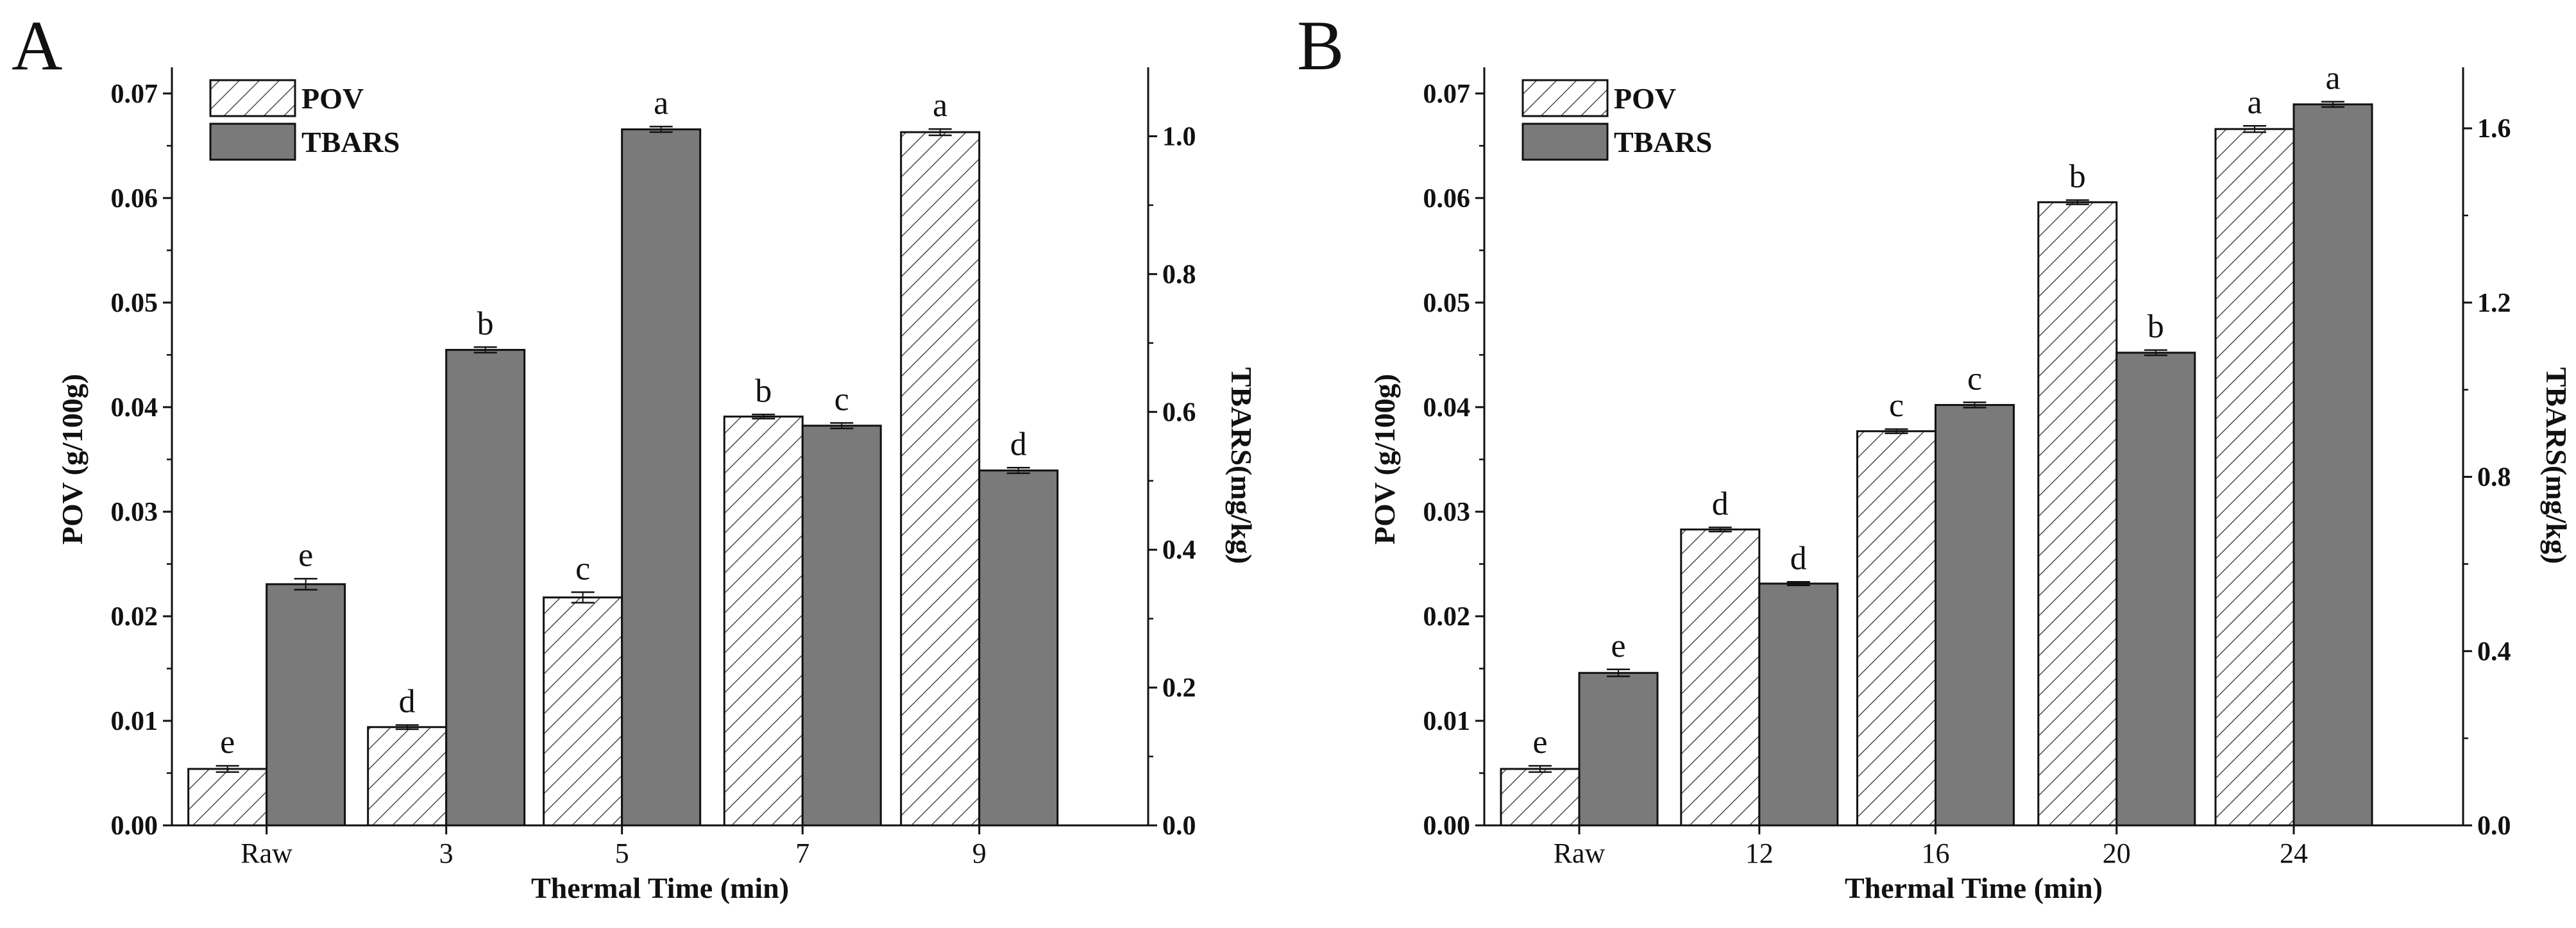 This screenshot has width=2576, height=928. I want to click on right-tick-label: 0.6, so click(1179, 412).